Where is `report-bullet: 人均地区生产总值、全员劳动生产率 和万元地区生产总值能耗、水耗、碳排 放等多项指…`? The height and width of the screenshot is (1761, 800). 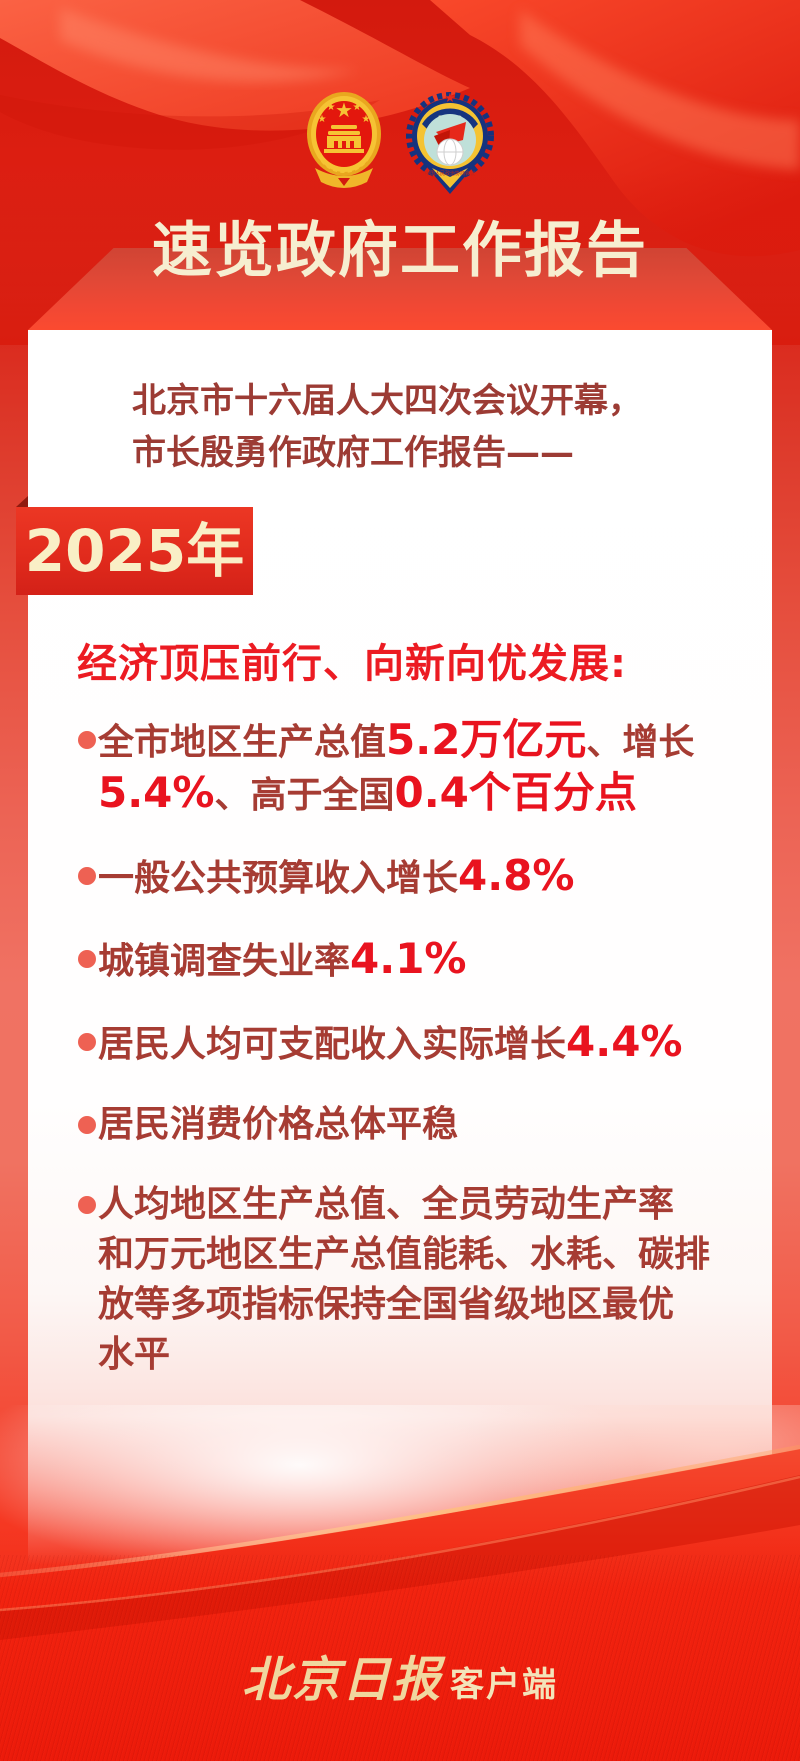 report-bullet: 人均地区生产总值、全员劳动生产率 和万元地区生产总值能耗、水耗、碳排 放等多项指… is located at coordinates (408, 1280).